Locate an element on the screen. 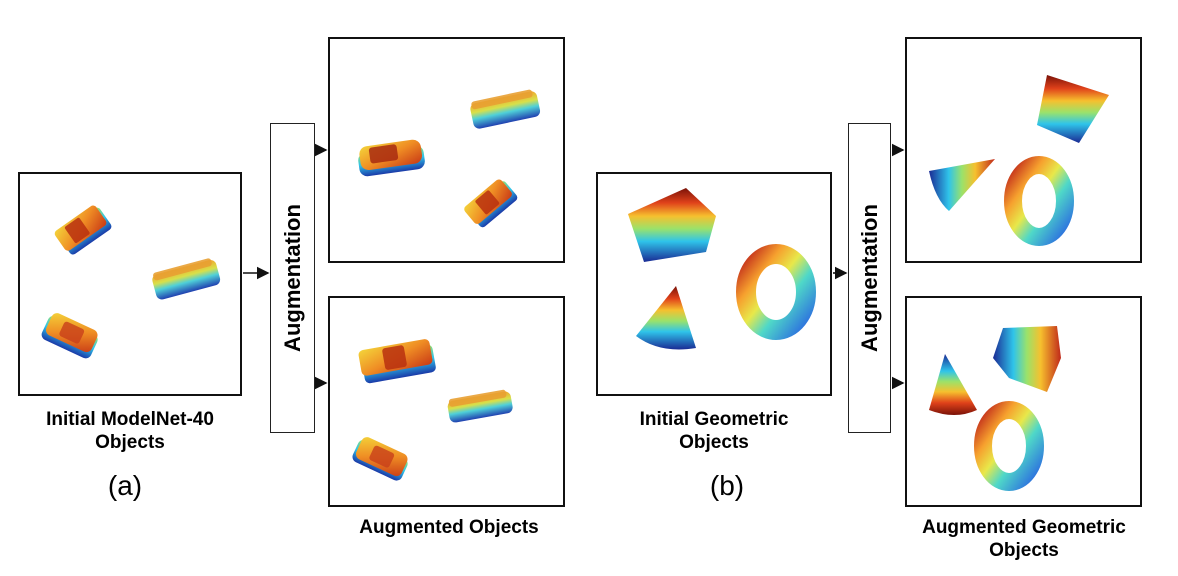 The width and height of the screenshot is (1178, 576). initial-modelnet-caption: Initial ModelNet-40 Objects is located at coordinates (130, 431).